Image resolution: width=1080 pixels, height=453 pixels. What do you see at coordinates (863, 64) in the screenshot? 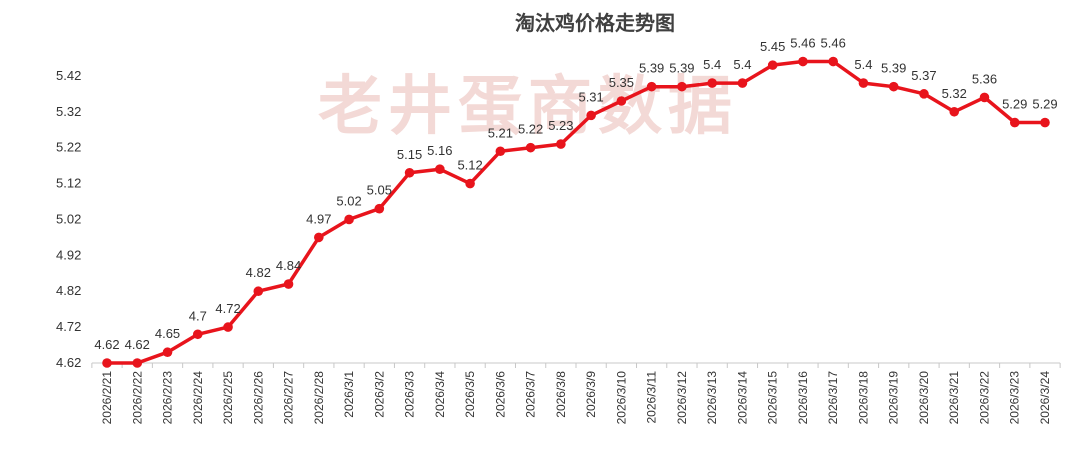
I see `data-label-25: 5.4` at bounding box center [863, 64].